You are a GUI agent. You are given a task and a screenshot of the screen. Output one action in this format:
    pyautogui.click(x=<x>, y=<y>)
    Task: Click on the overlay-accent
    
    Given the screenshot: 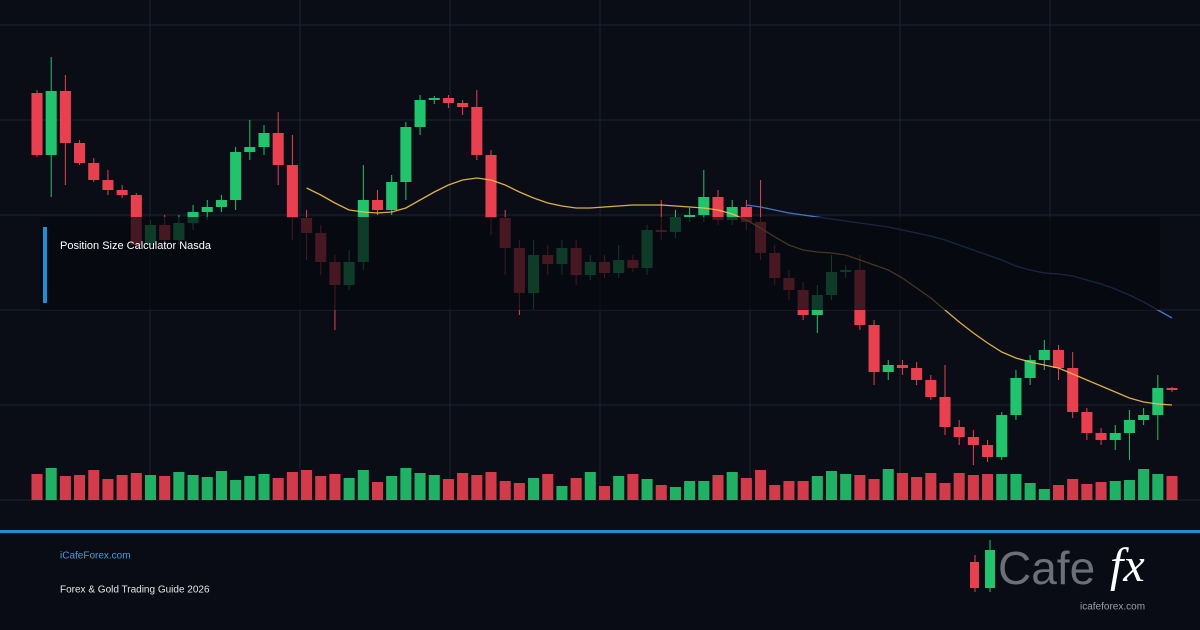 What is the action you would take?
    pyautogui.click(x=45, y=265)
    